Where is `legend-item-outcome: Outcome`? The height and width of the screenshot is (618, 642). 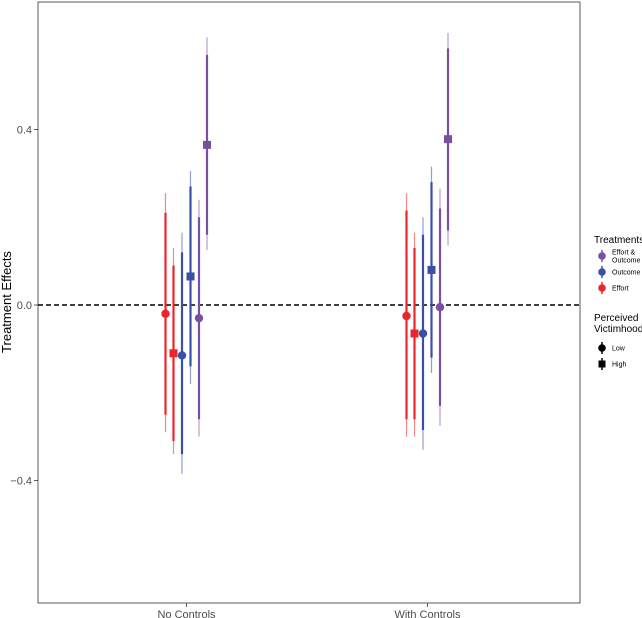 legend-item-outcome: Outcome is located at coordinates (619, 272).